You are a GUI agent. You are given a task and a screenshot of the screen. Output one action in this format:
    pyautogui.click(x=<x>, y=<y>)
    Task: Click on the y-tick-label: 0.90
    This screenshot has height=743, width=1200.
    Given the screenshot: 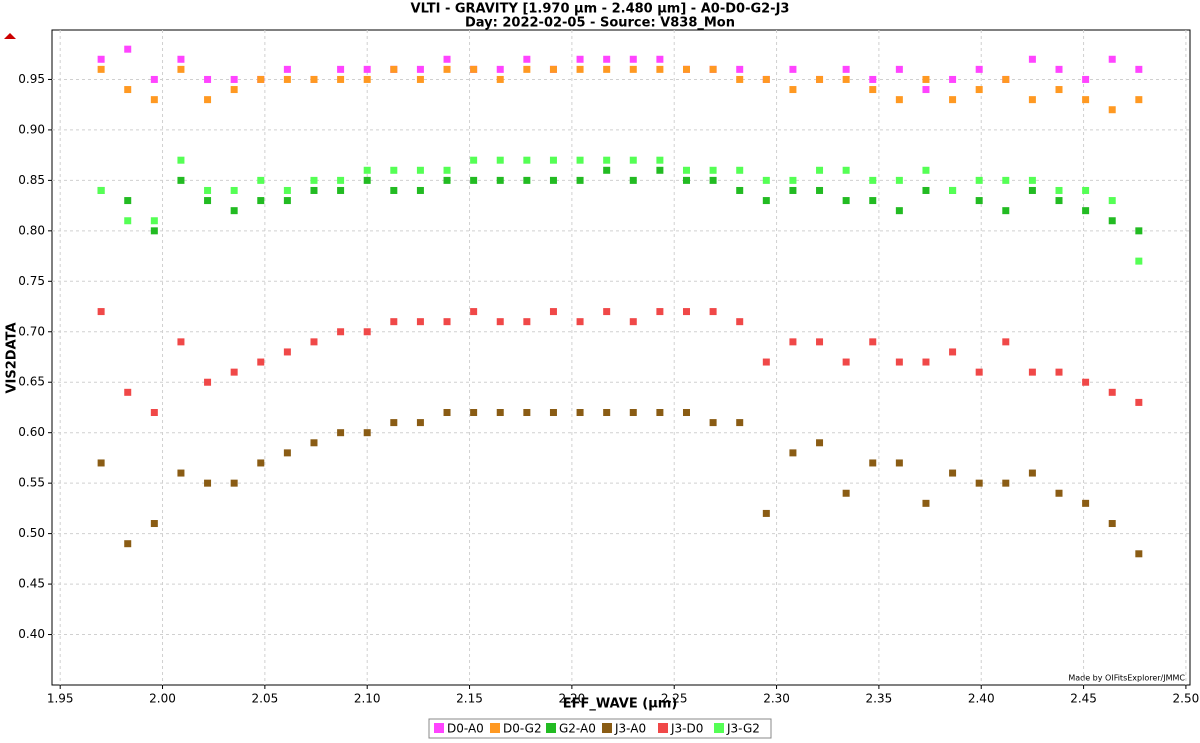 What is the action you would take?
    pyautogui.click(x=31, y=129)
    